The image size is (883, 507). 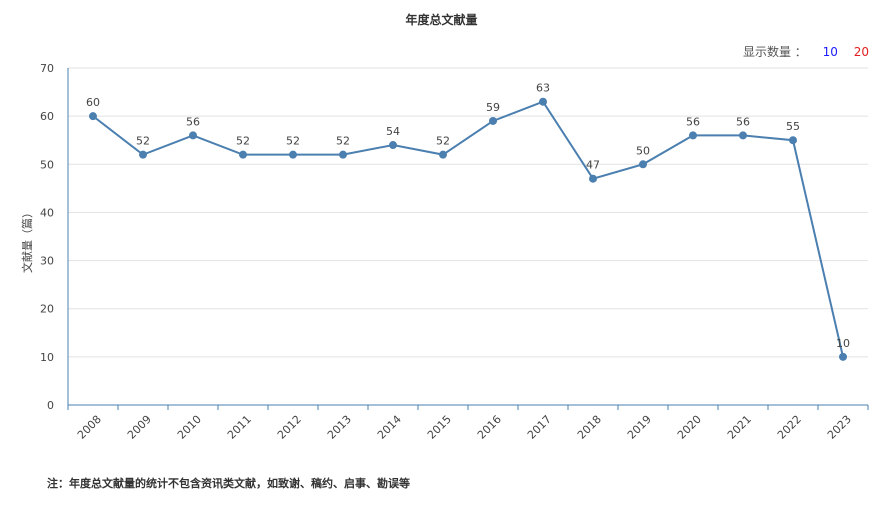 What do you see at coordinates (689, 427) in the screenshot?
I see `x-tick-label-2020: 2020` at bounding box center [689, 427].